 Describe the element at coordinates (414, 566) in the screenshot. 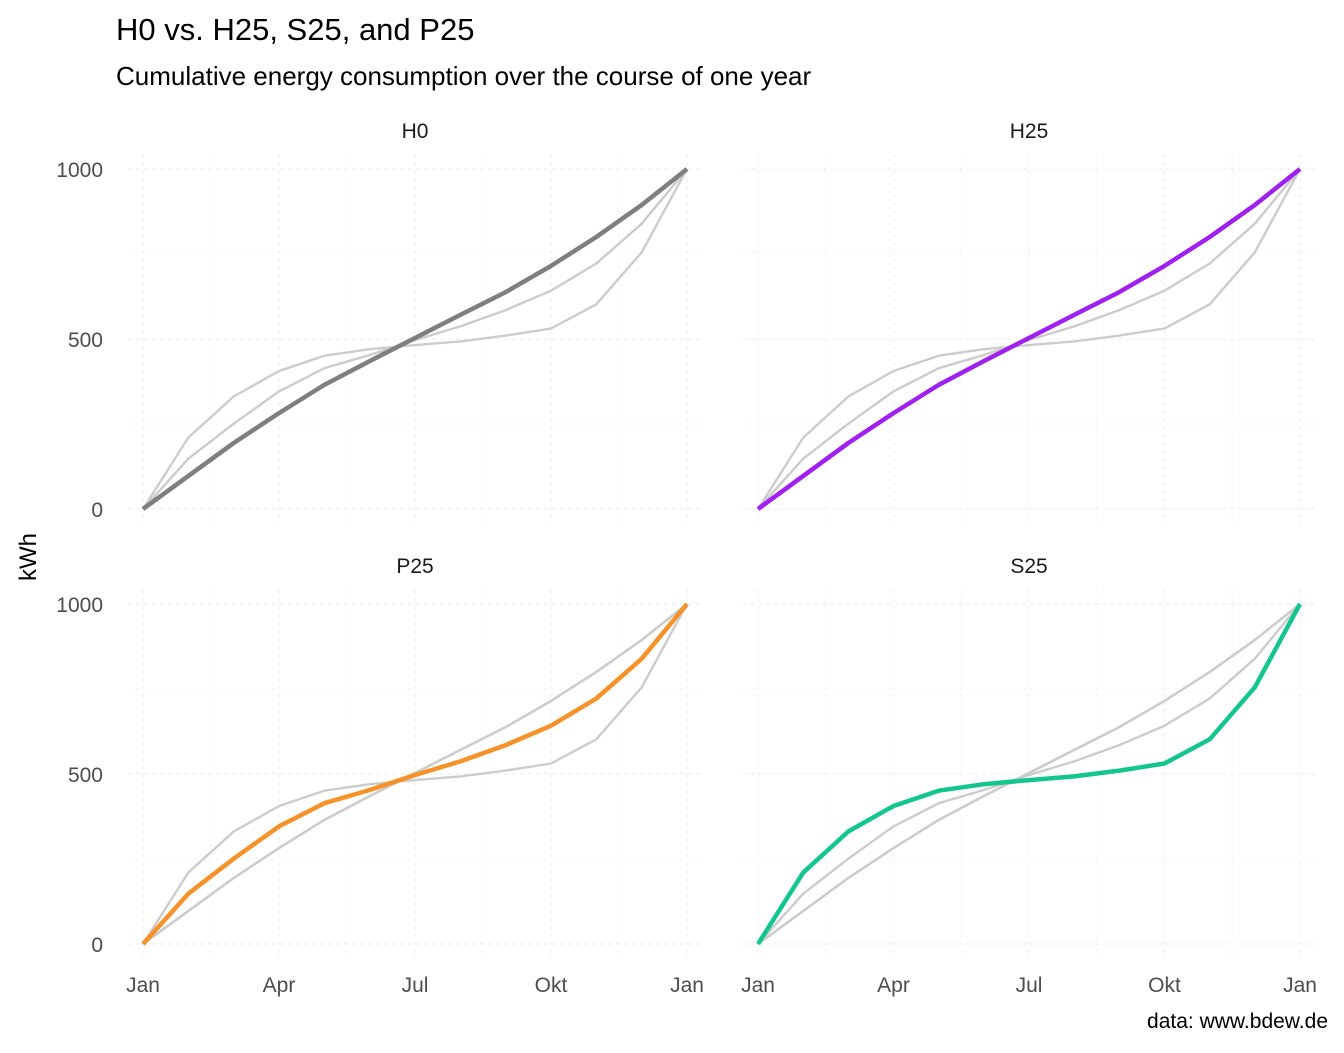

I see `facet-title: P25` at that location.